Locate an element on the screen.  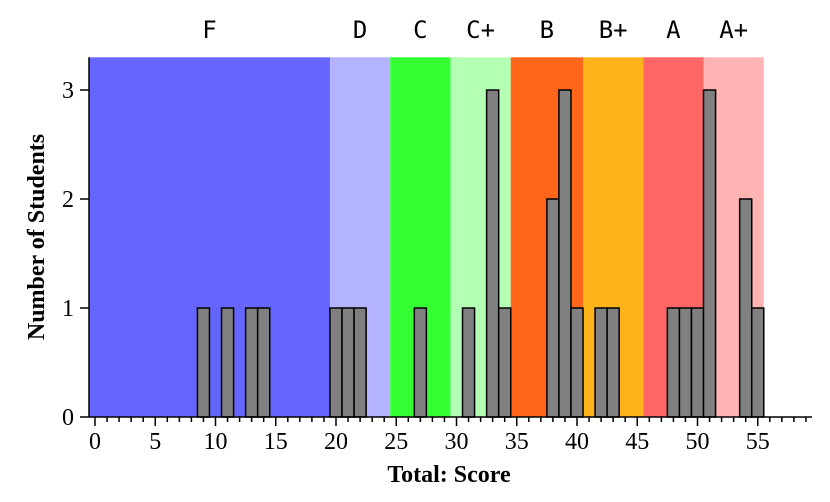
x-tick-label: 0 is located at coordinates (95, 442).